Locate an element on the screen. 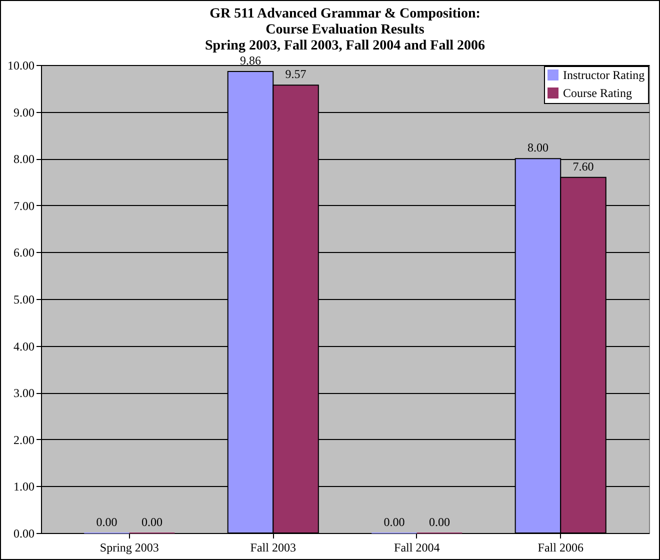 This screenshot has width=660, height=560. y-tick-label: 0.00 is located at coordinates (24, 533).